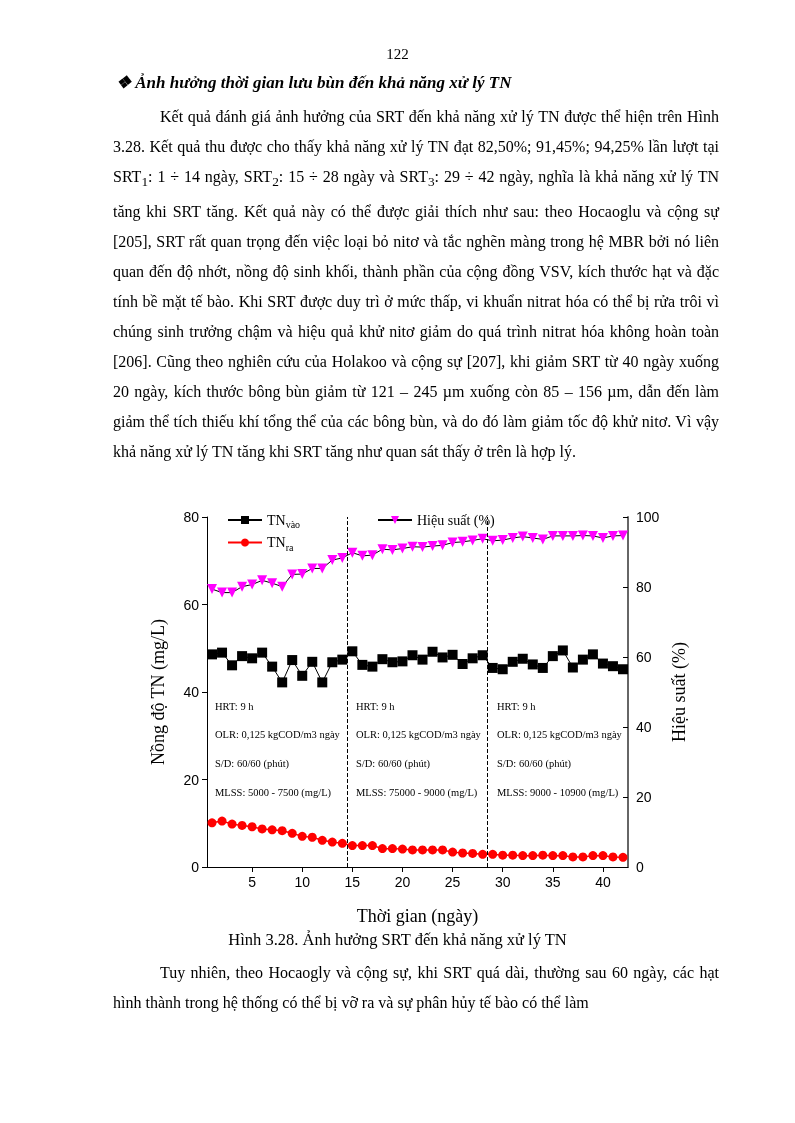 The height and width of the screenshot is (1123, 795). What do you see at coordinates (640, 867) in the screenshot?
I see `y2-tick-label: 0` at bounding box center [640, 867].